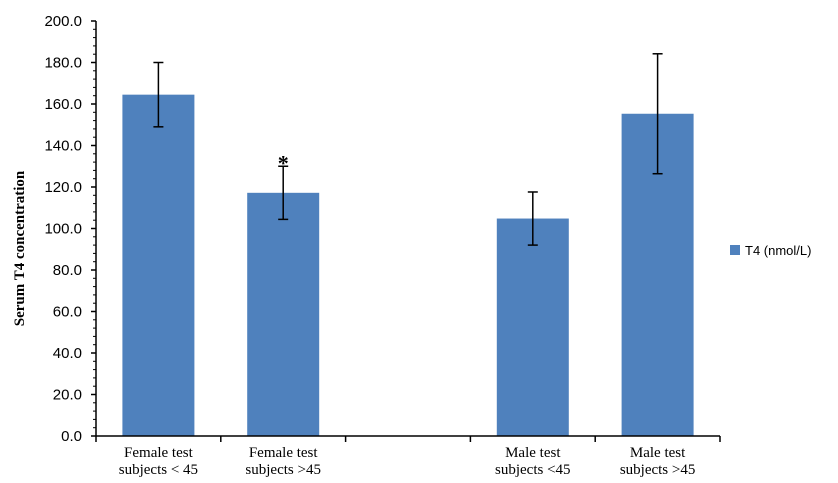  I want to click on y-tick-label: 120.0, so click(63, 187).